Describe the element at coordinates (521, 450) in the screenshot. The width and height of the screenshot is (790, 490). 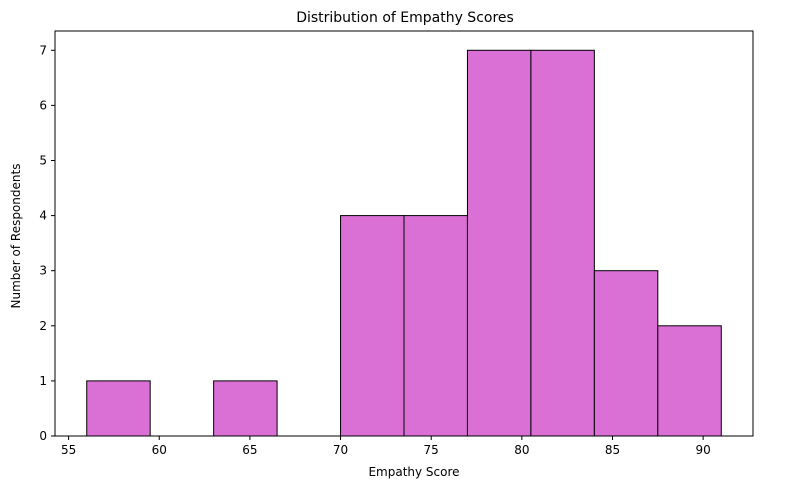
I see `x-tick-label-5: 80` at that location.